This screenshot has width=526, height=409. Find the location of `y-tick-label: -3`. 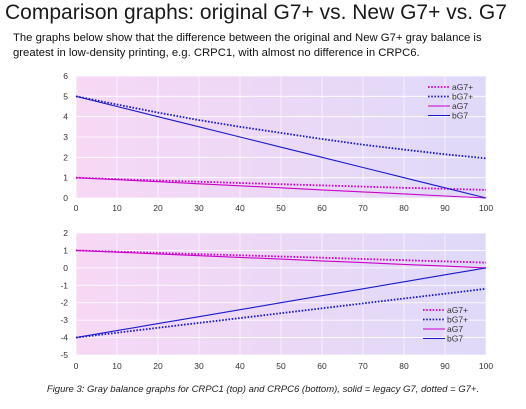

y-tick-label: -3 is located at coordinates (64, 320).